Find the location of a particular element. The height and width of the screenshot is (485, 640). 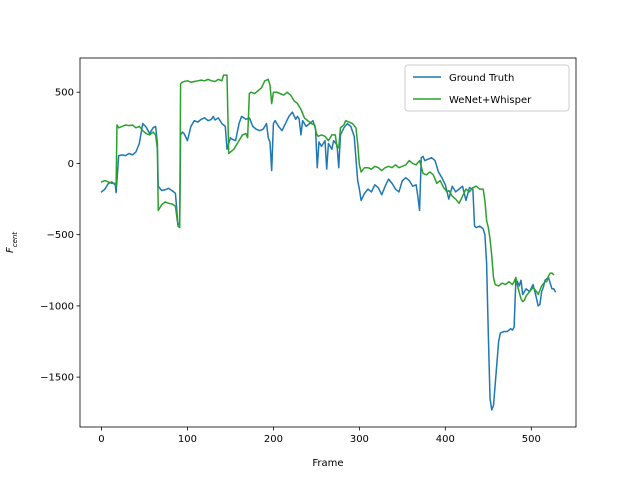

x-tick-label: 100 is located at coordinates (187, 439).